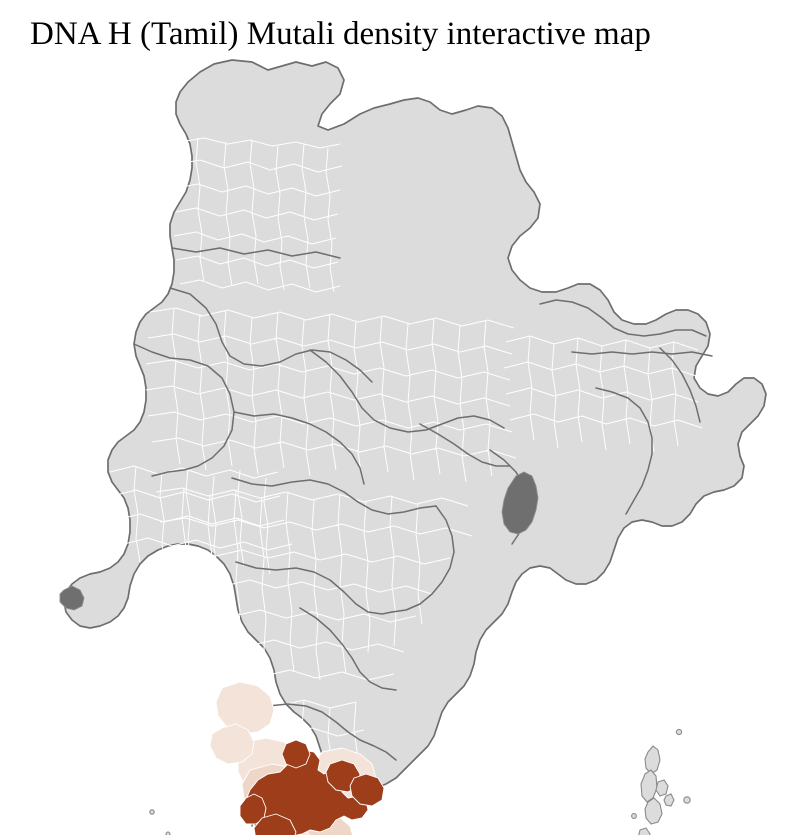 The width and height of the screenshot is (788, 835). Describe the element at coordinates (465, 445) in the screenshot. I see `state-border-bihar-jharkhand` at that location.